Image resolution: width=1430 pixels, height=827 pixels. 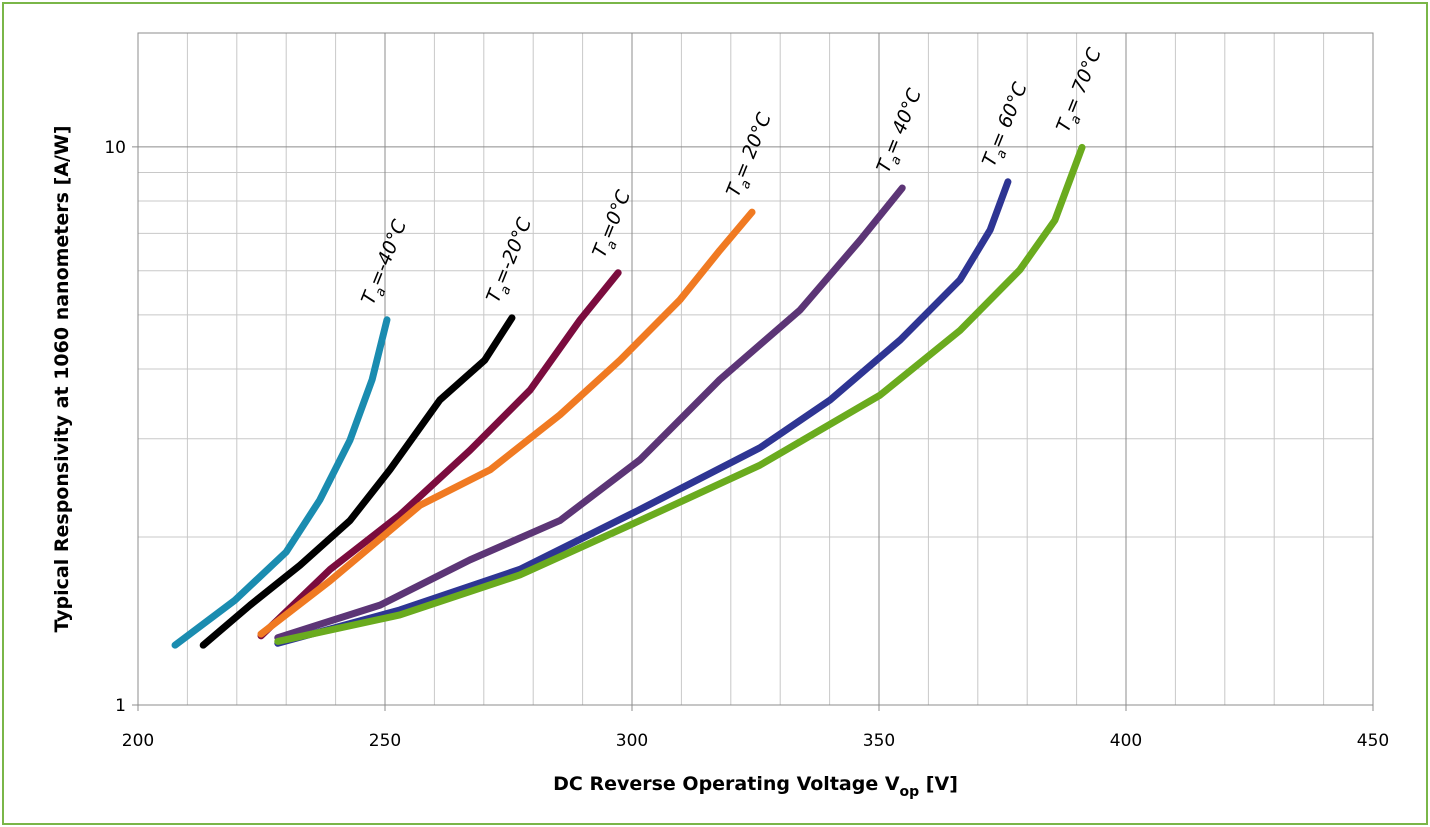 What do you see at coordinates (1126, 741) in the screenshot?
I see `x-tick-label: 400` at bounding box center [1126, 741].